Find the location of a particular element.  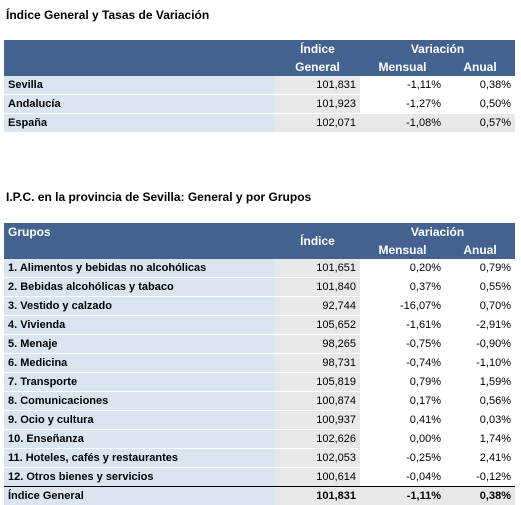

table1-header-row-2: General Mensual Anual is located at coordinates (259, 67).